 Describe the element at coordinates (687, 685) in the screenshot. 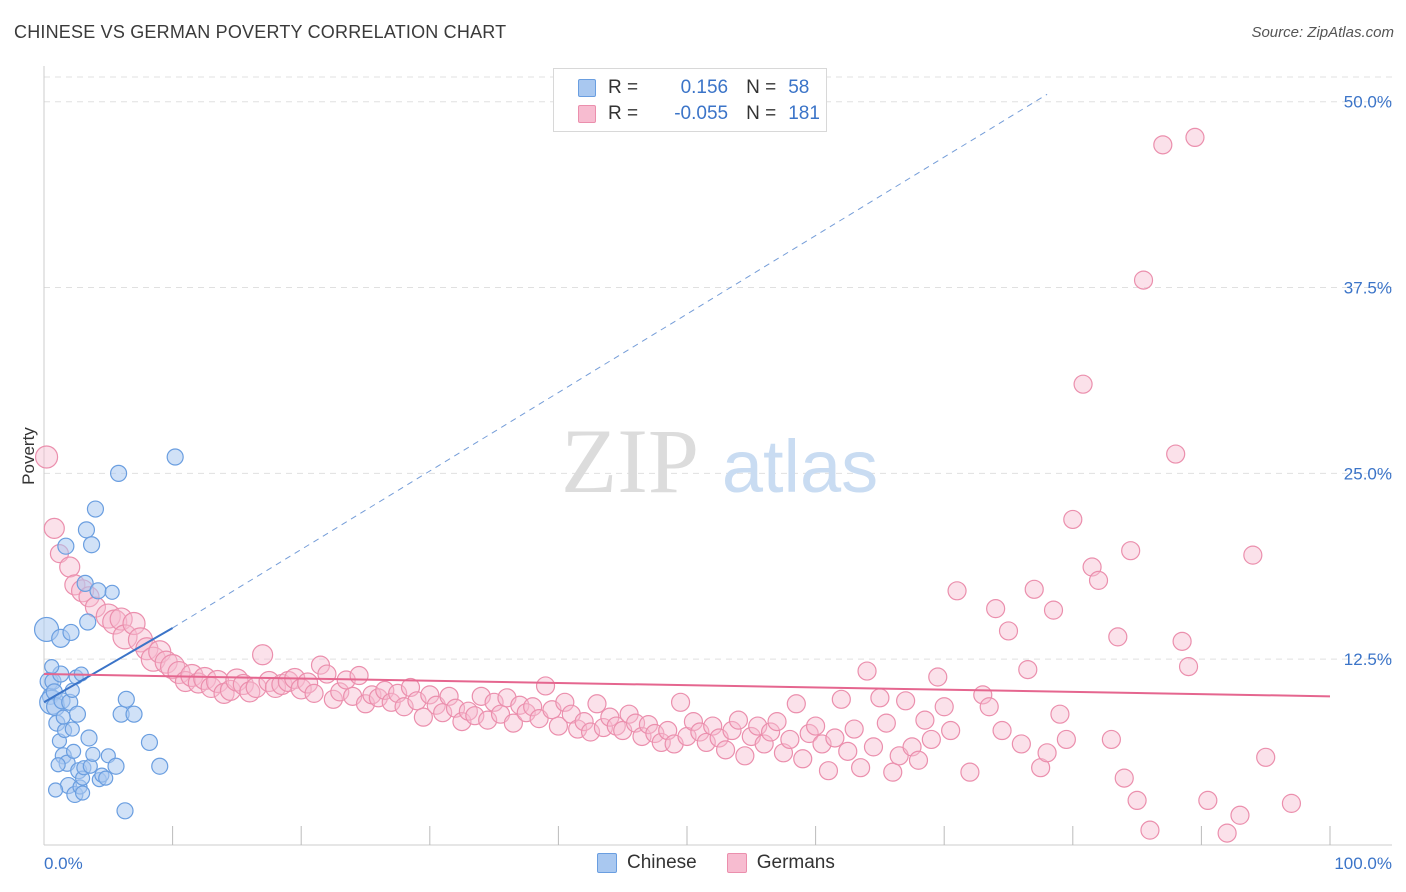

I see `germans-trend-line` at that location.